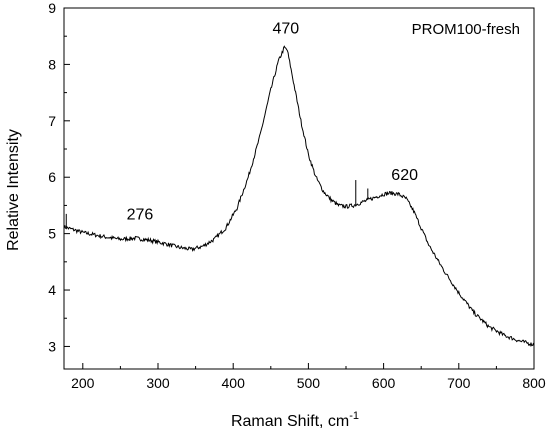 The height and width of the screenshot is (442, 550). What do you see at coordinates (83, 383) in the screenshot?
I see `x-tick-label: 200` at bounding box center [83, 383].